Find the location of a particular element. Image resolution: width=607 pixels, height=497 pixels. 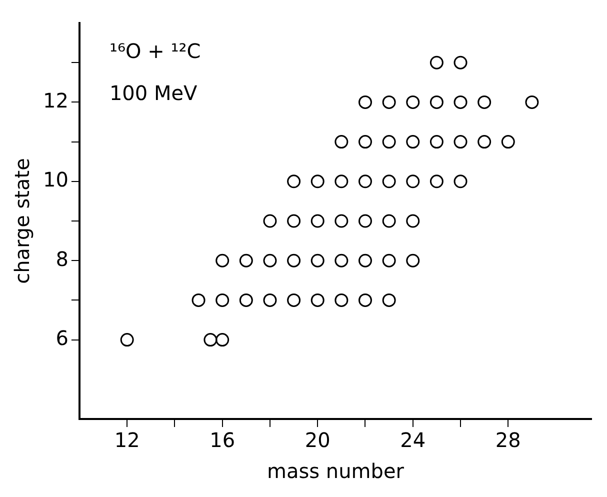

x-tick-label: 20 is located at coordinates (317, 440).